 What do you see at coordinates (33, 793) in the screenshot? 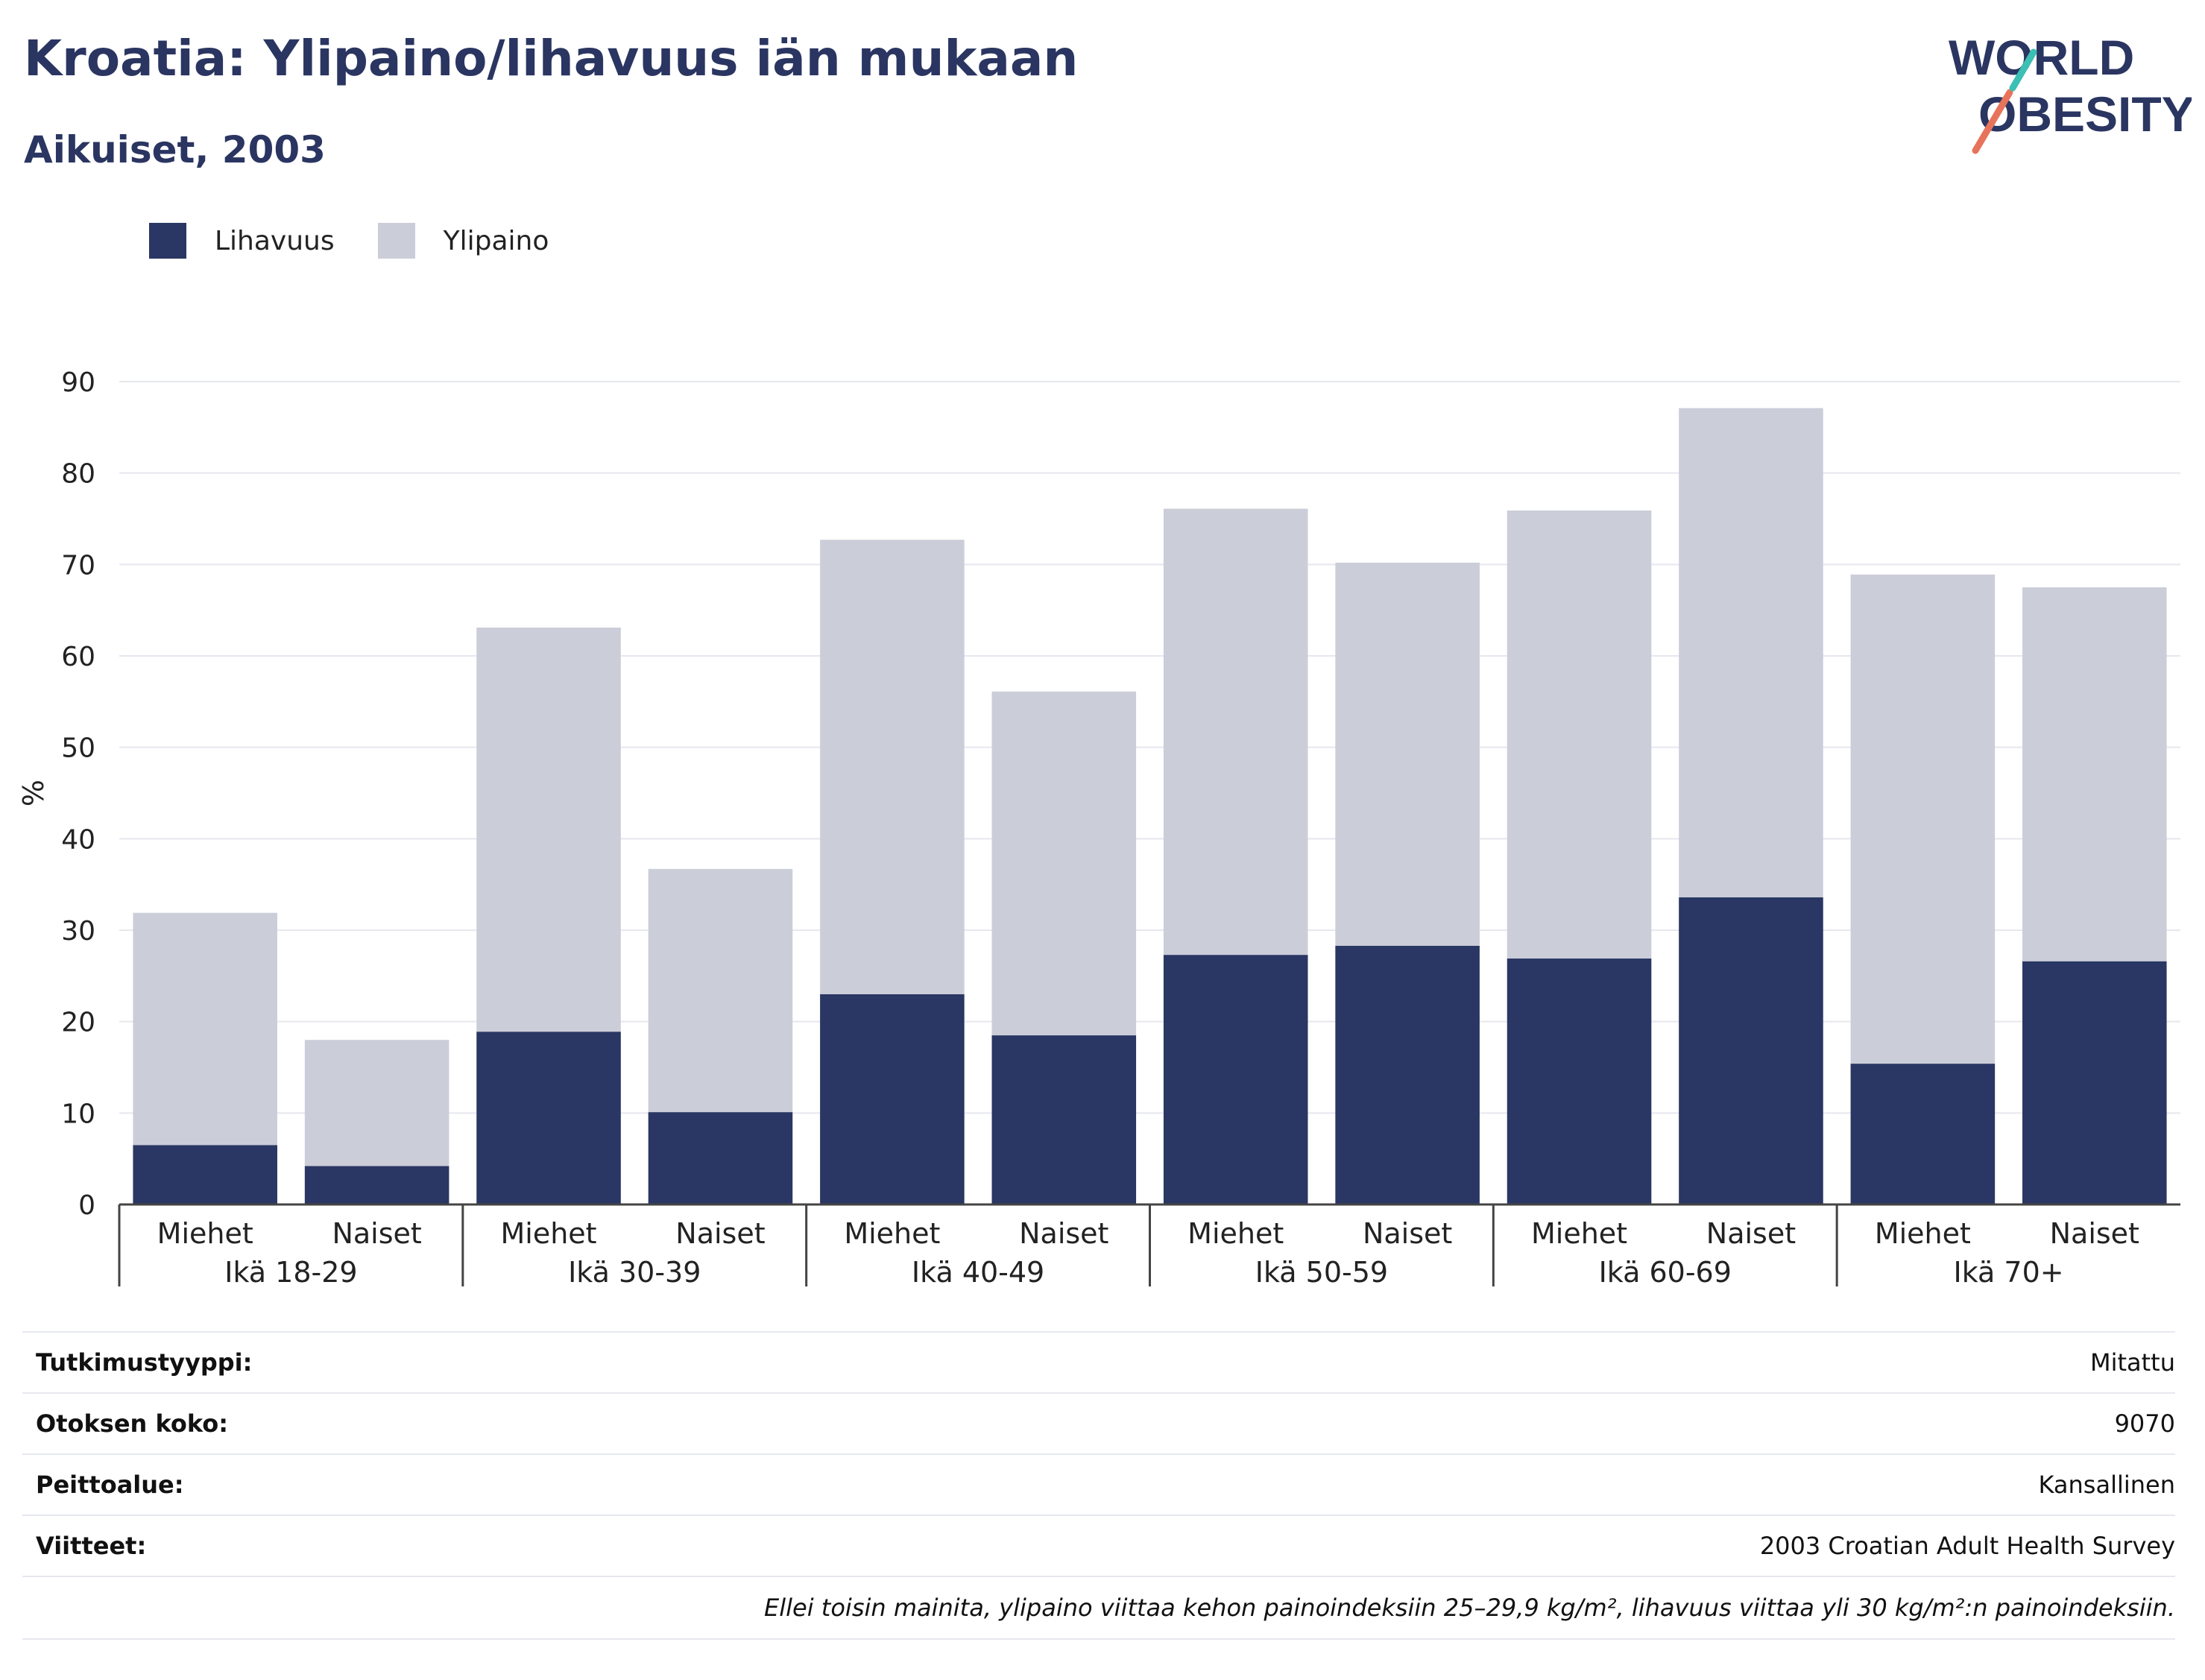
I see `y-axis-label: %` at bounding box center [33, 793].